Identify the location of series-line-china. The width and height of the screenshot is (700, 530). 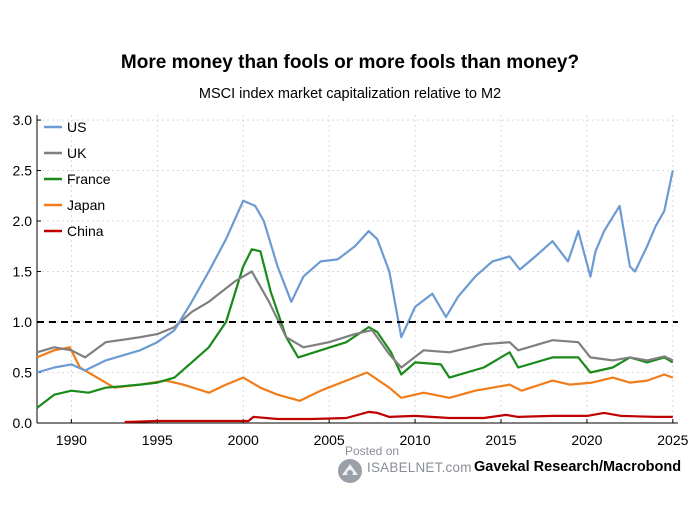
(398, 417).